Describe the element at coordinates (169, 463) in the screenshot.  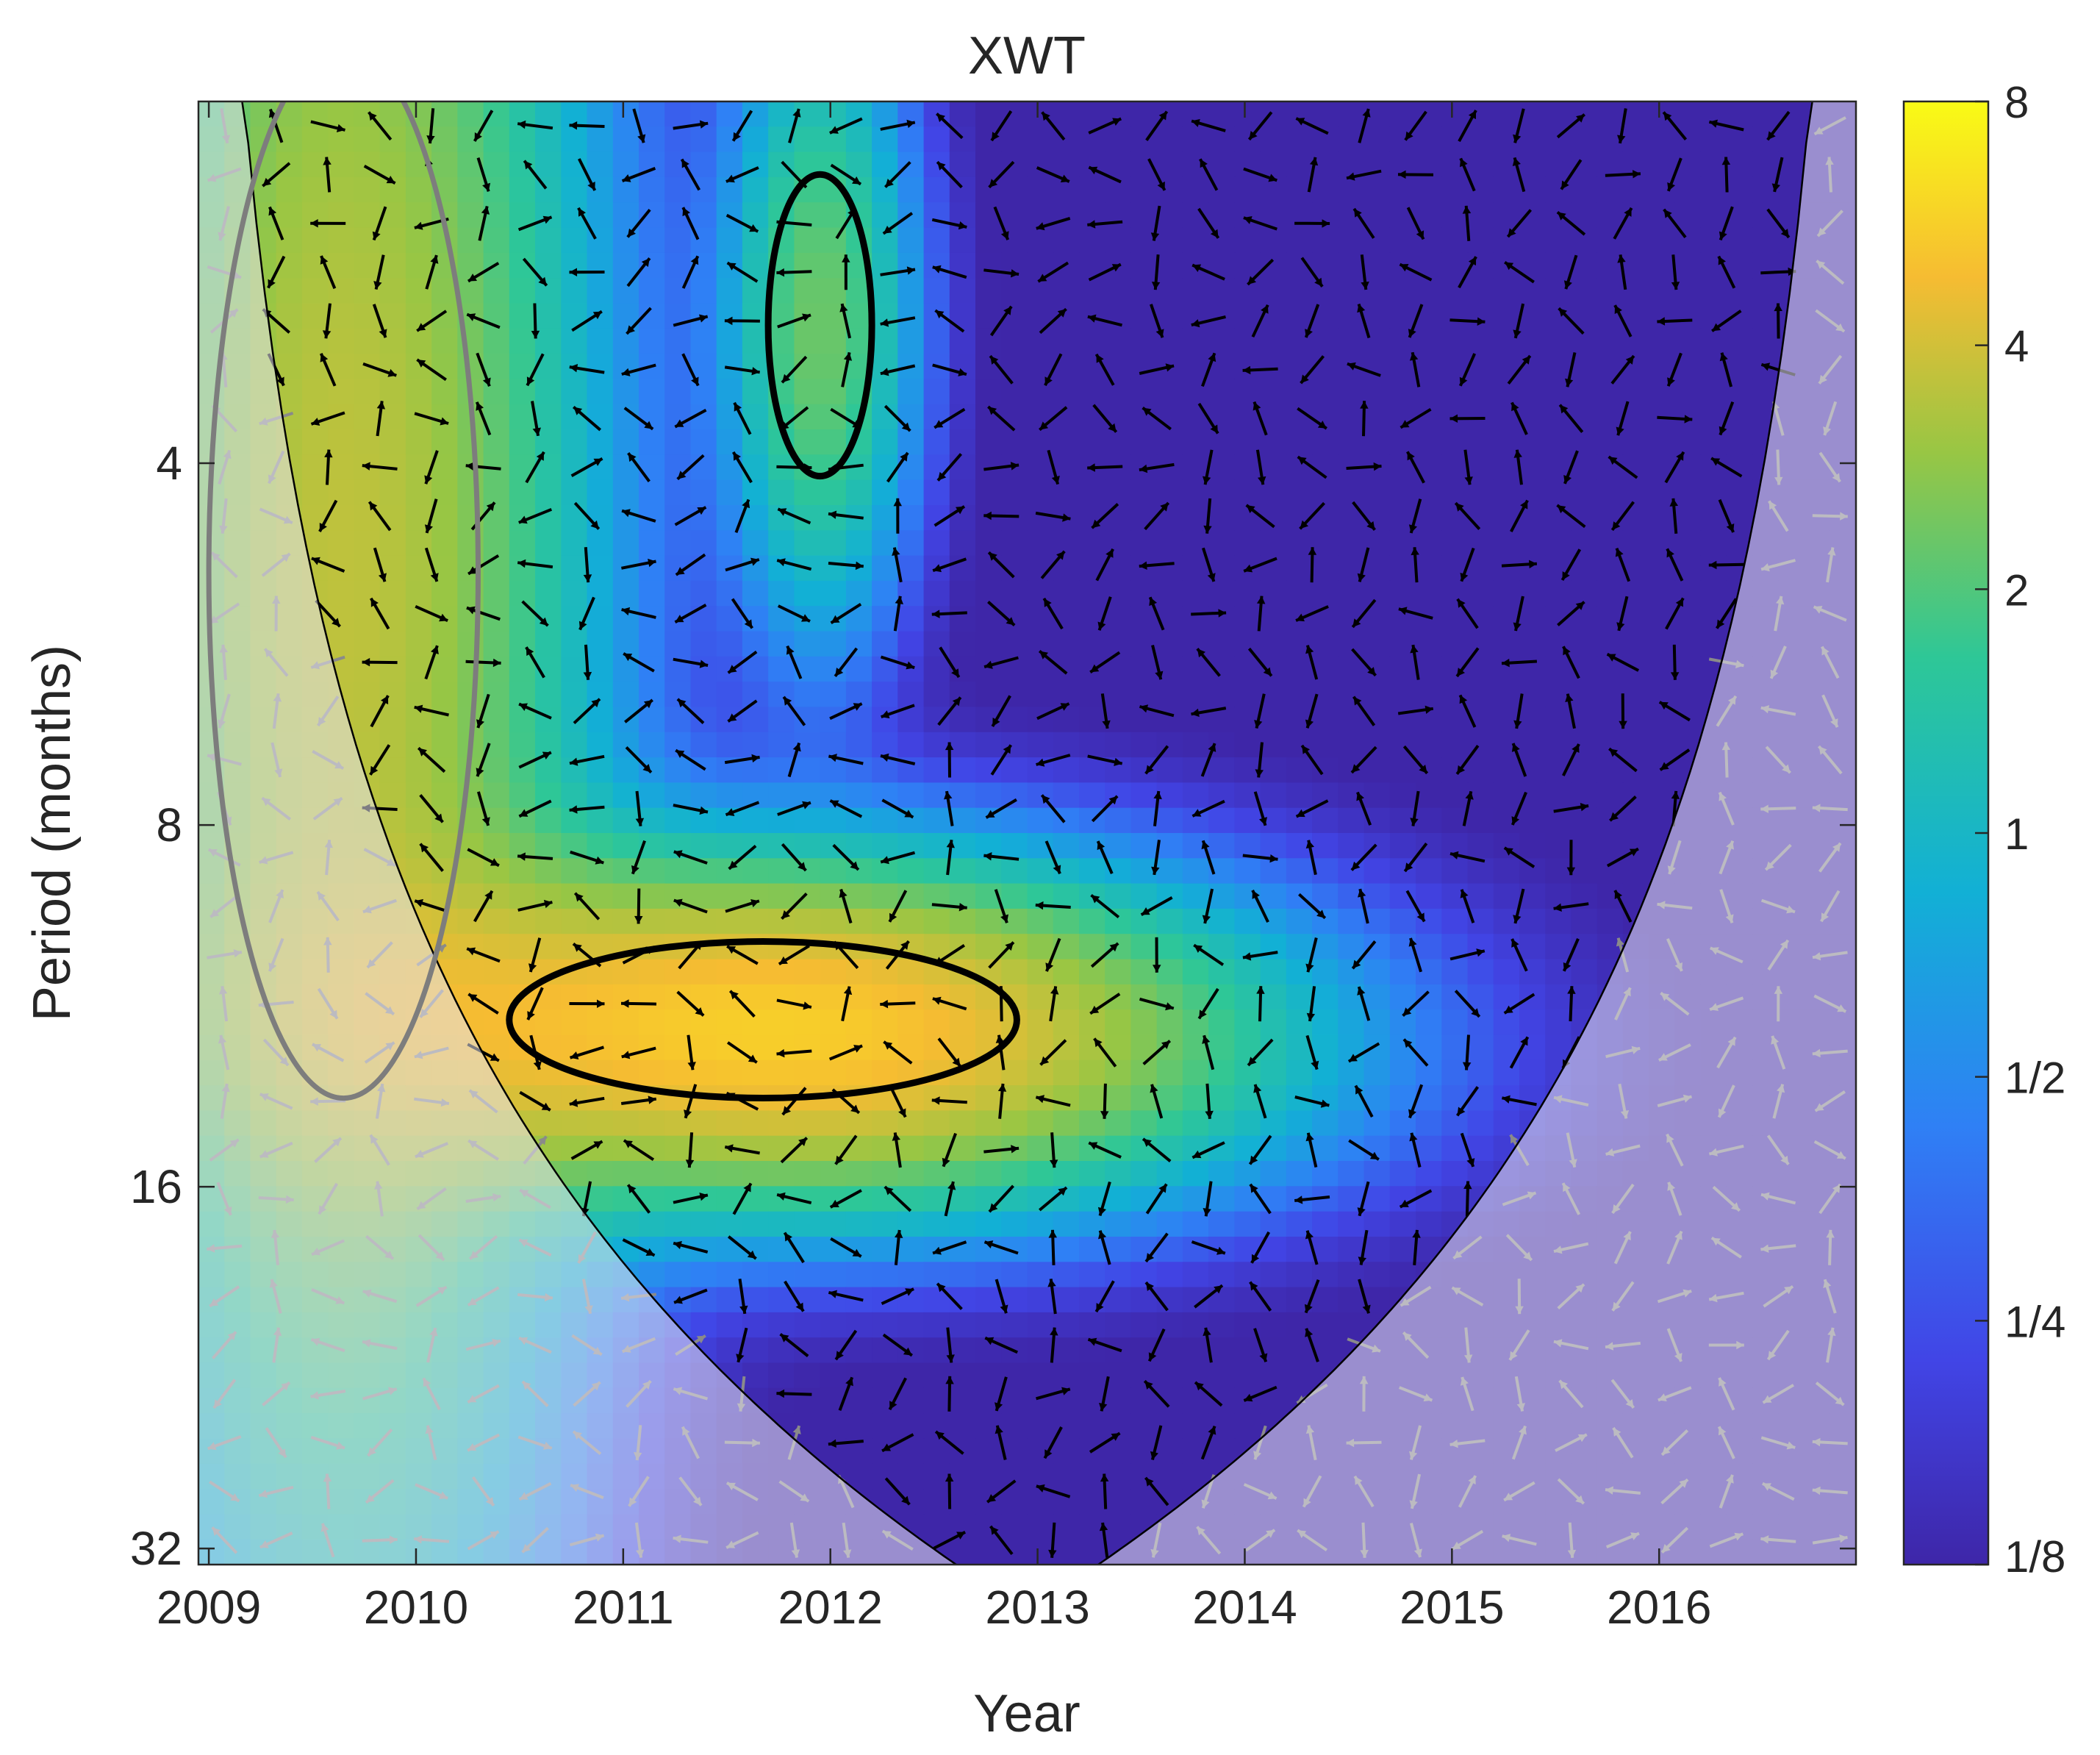
I see `y-tick-label: 4` at that location.